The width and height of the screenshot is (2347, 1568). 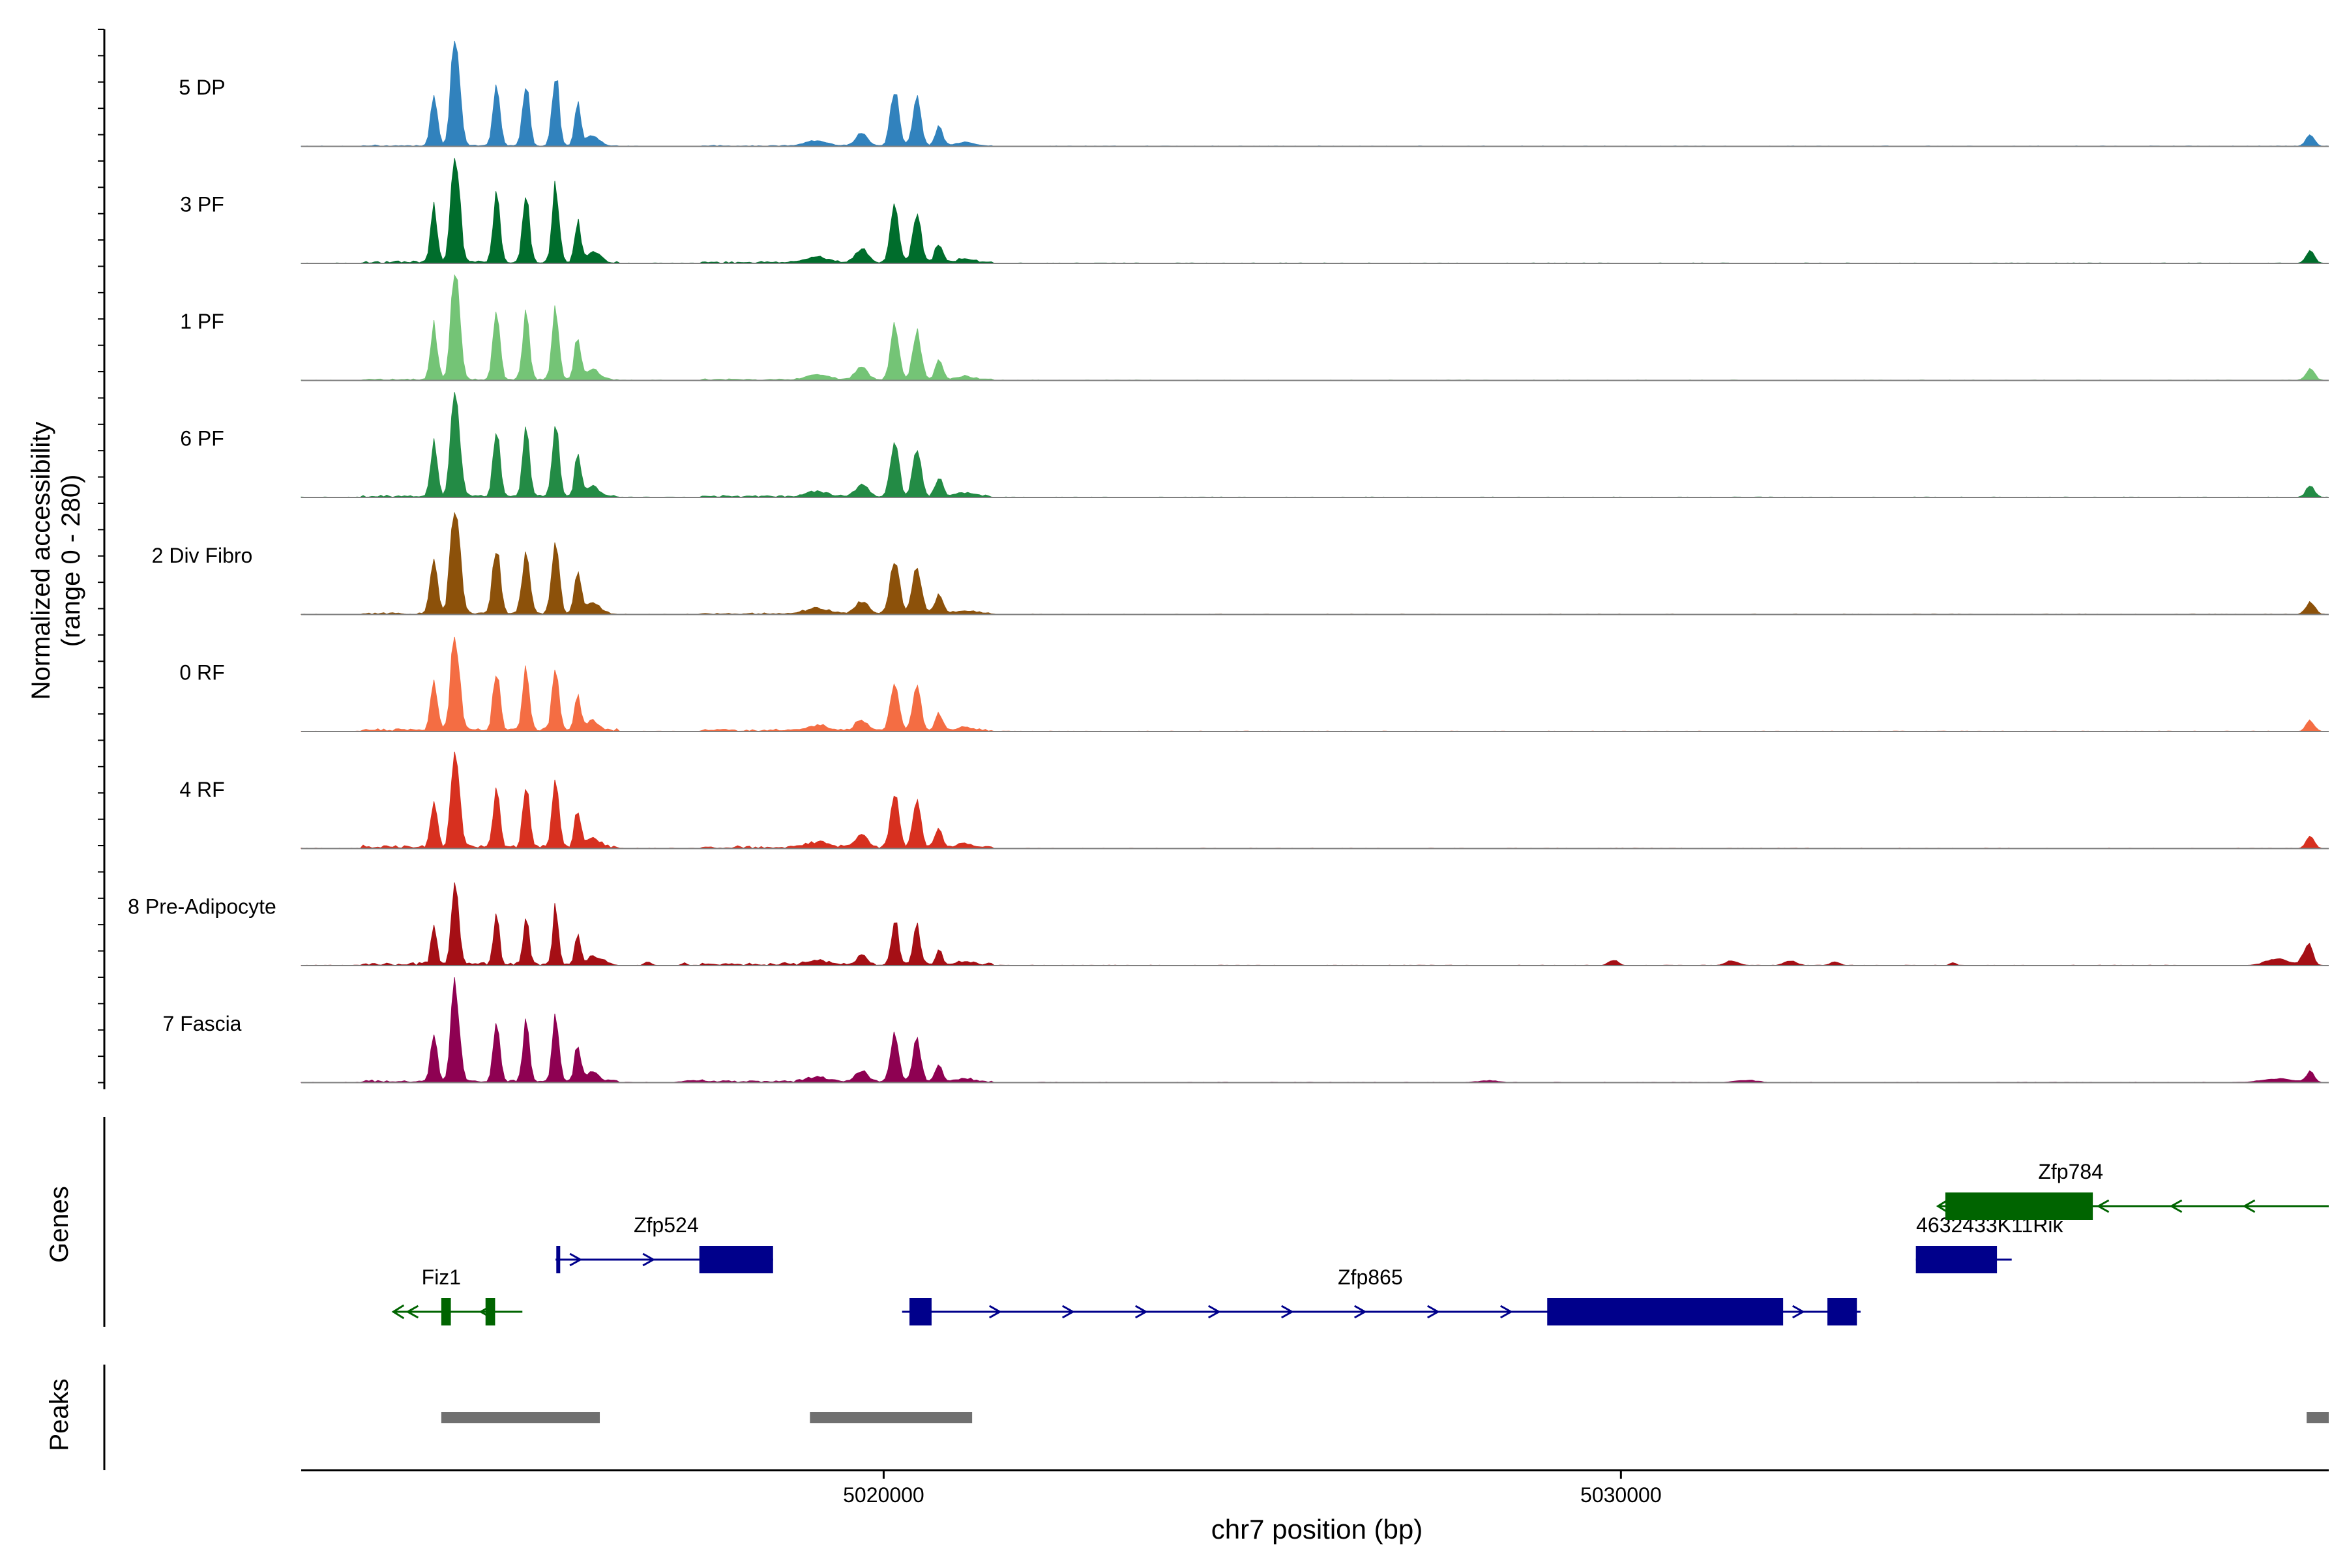 What do you see at coordinates (664, 1243) in the screenshot?
I see `gene-zfp524: Zfp524` at bounding box center [664, 1243].